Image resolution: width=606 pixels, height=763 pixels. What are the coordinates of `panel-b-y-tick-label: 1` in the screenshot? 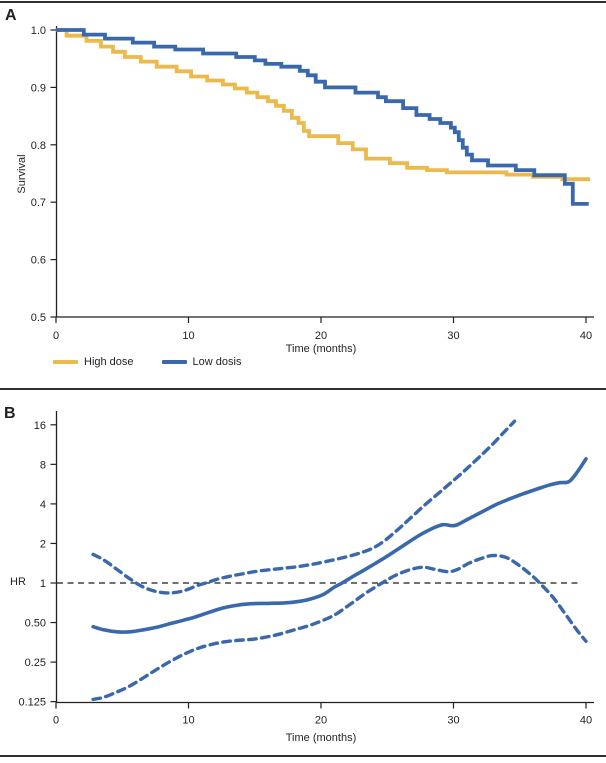 It's located at (43, 584).